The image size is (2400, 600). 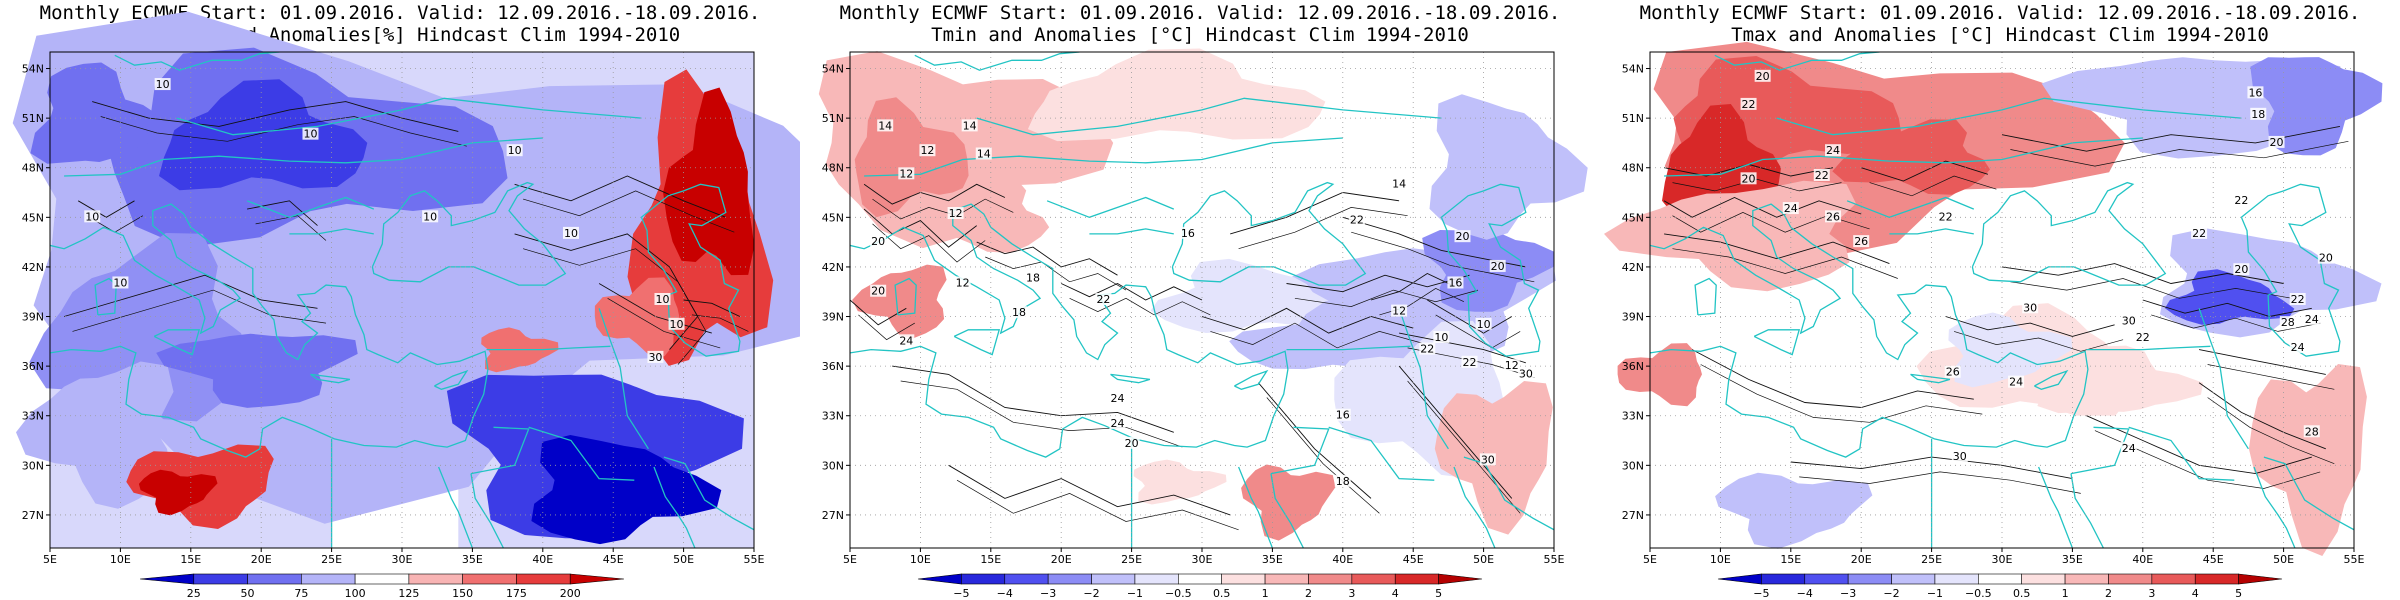 What do you see at coordinates (1805, 593) in the screenshot?
I see `colorbar-label: −4` at bounding box center [1805, 593].